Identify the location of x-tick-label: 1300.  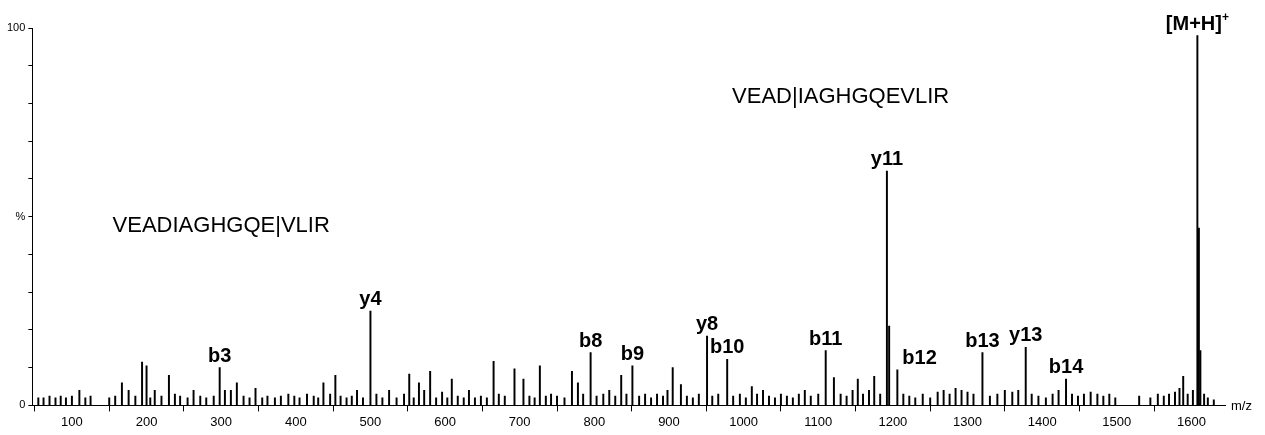
(967, 421).